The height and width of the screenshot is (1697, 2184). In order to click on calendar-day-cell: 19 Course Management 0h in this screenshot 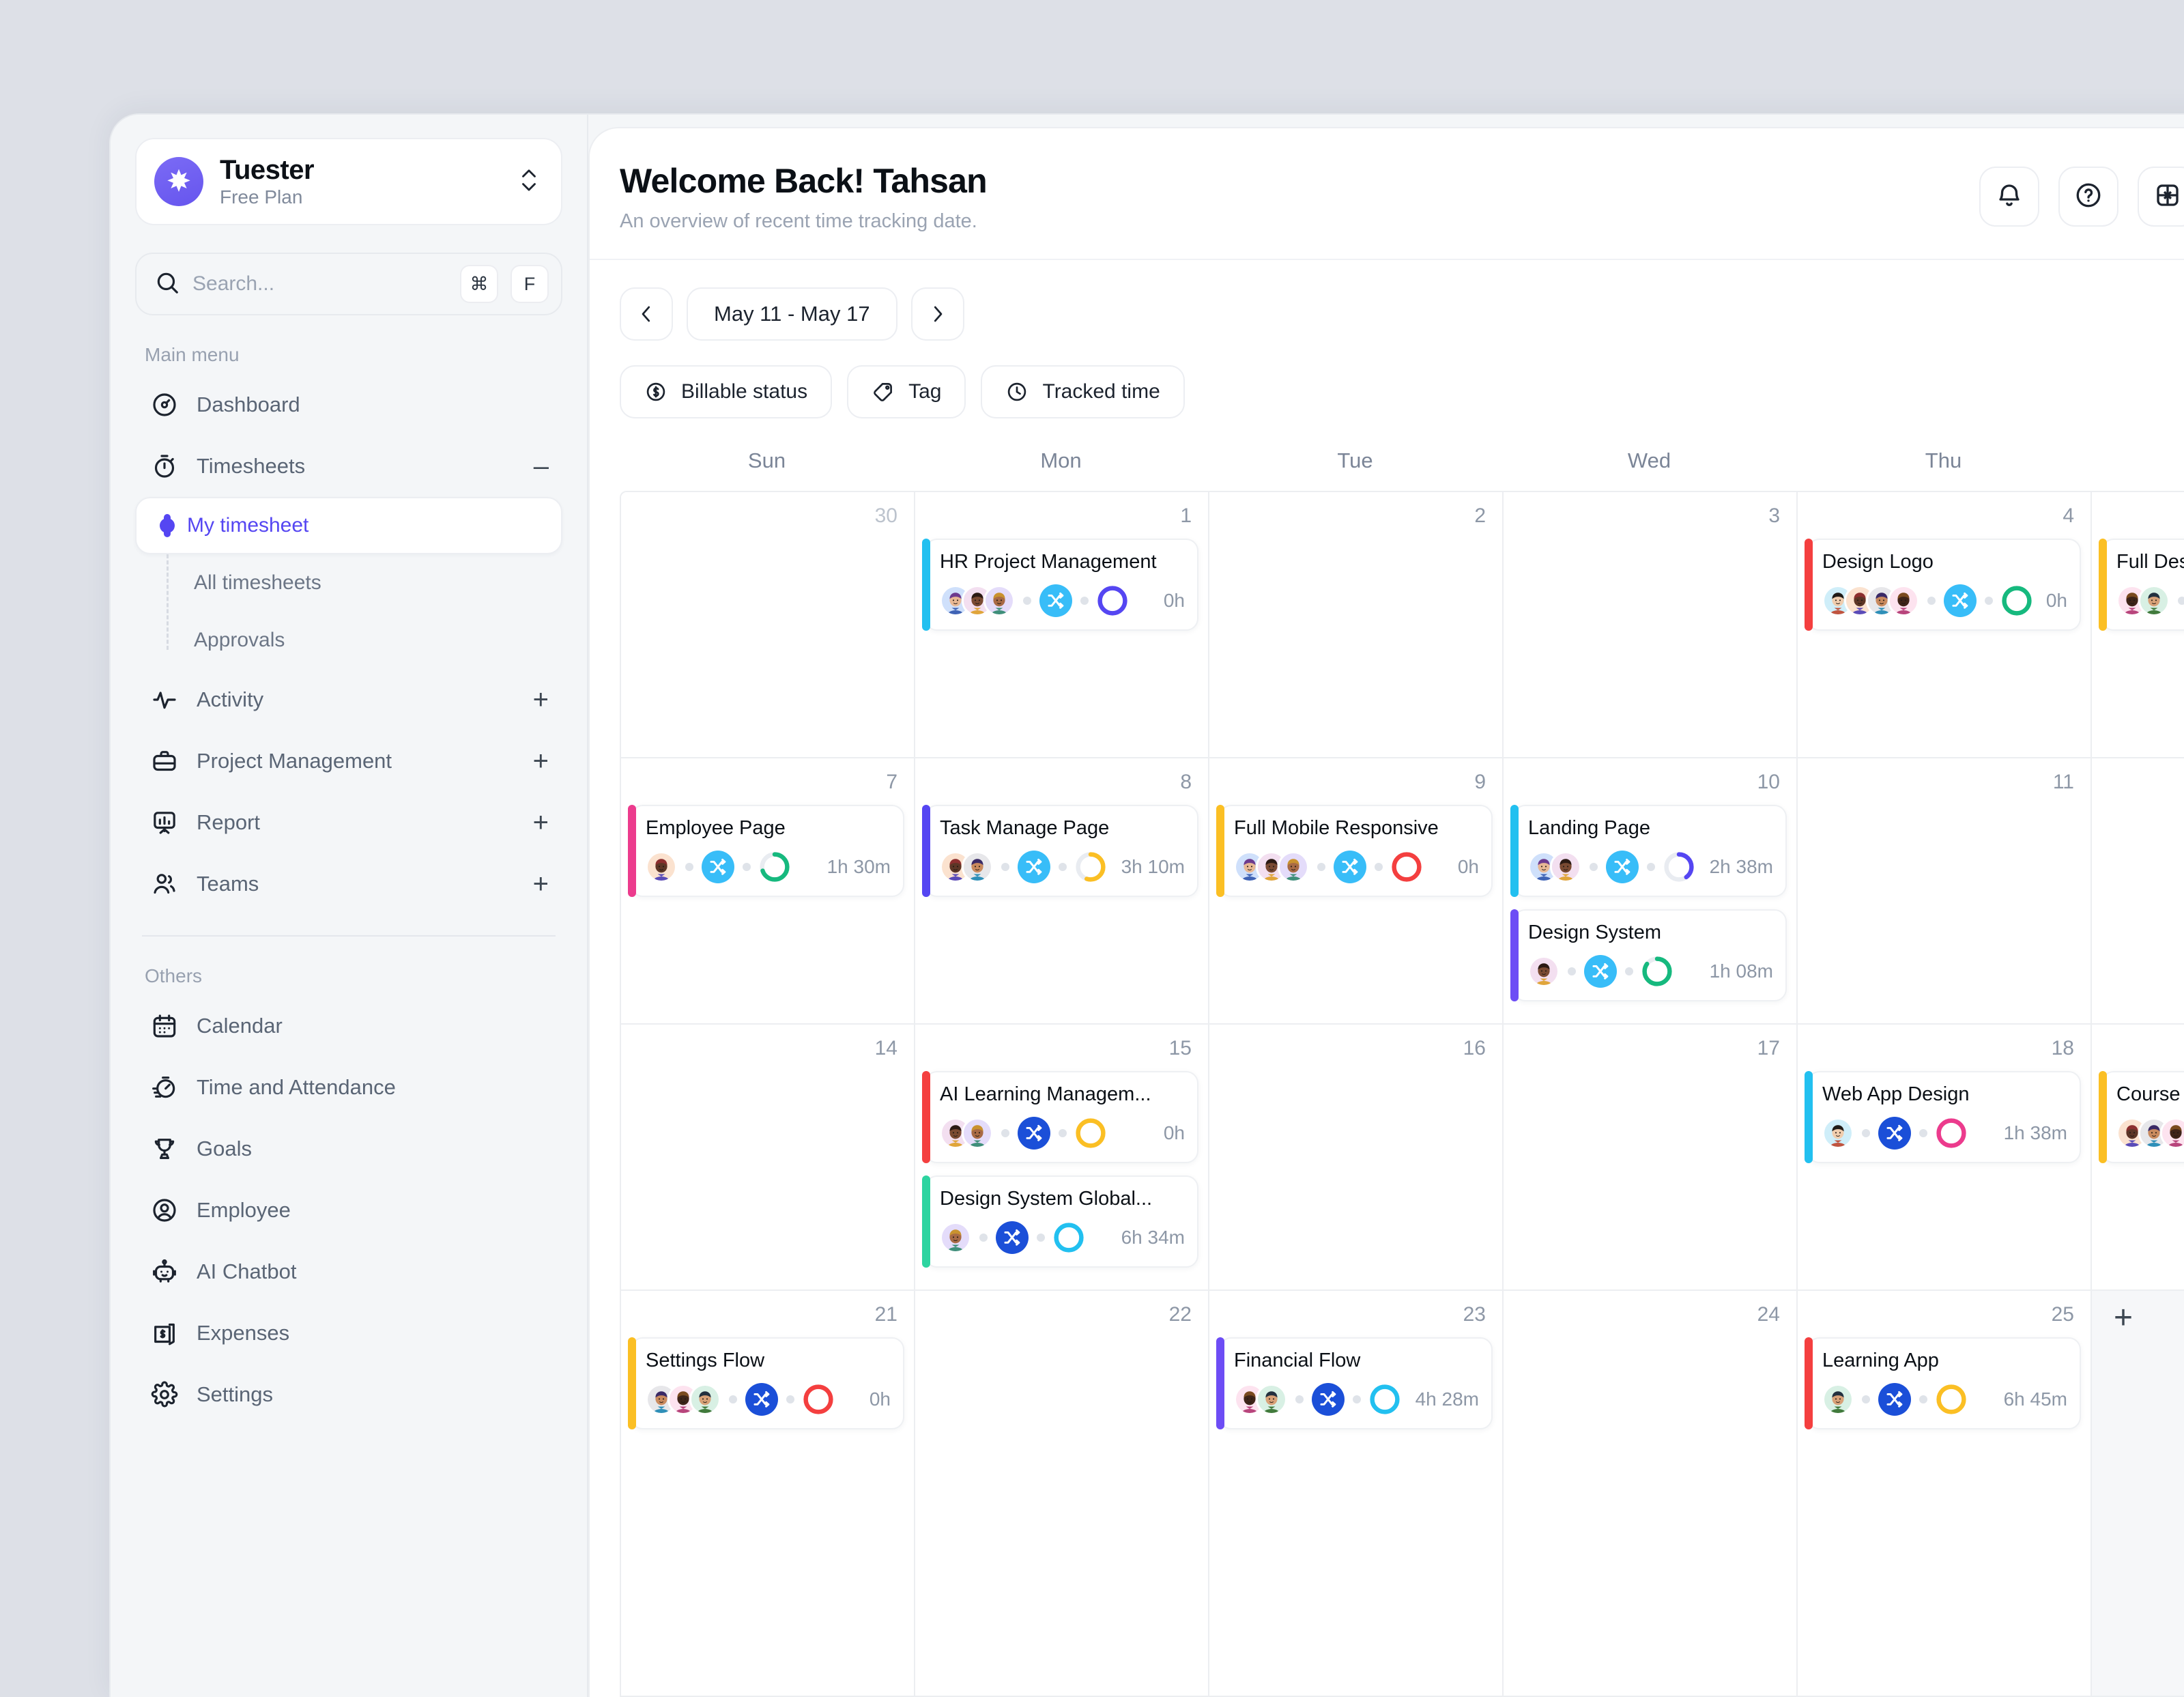, I will do `click(2138, 1158)`.